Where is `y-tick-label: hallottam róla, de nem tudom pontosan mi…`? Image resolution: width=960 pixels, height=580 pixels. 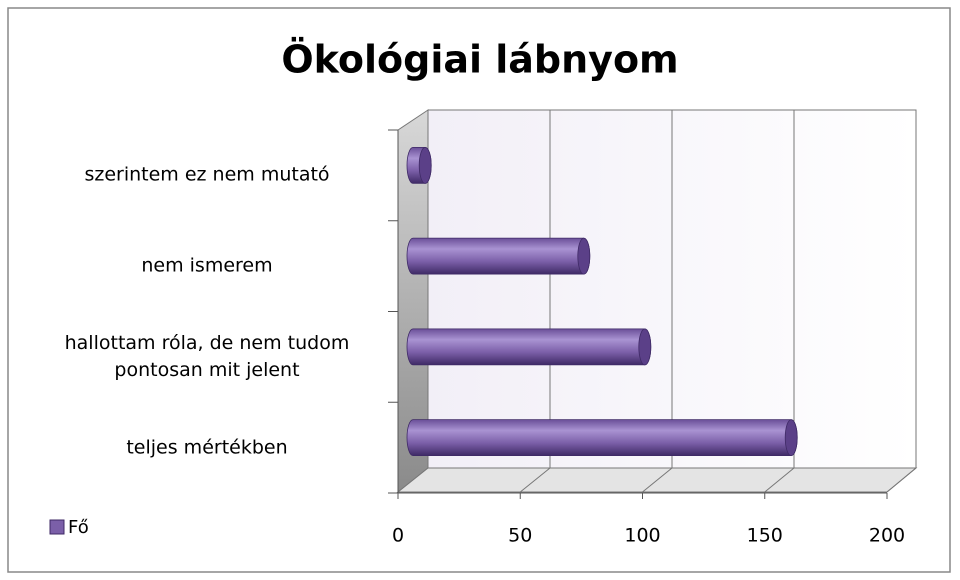
y-tick-label: hallottam róla, de nem tudom pontosan mi… is located at coordinates (207, 356).